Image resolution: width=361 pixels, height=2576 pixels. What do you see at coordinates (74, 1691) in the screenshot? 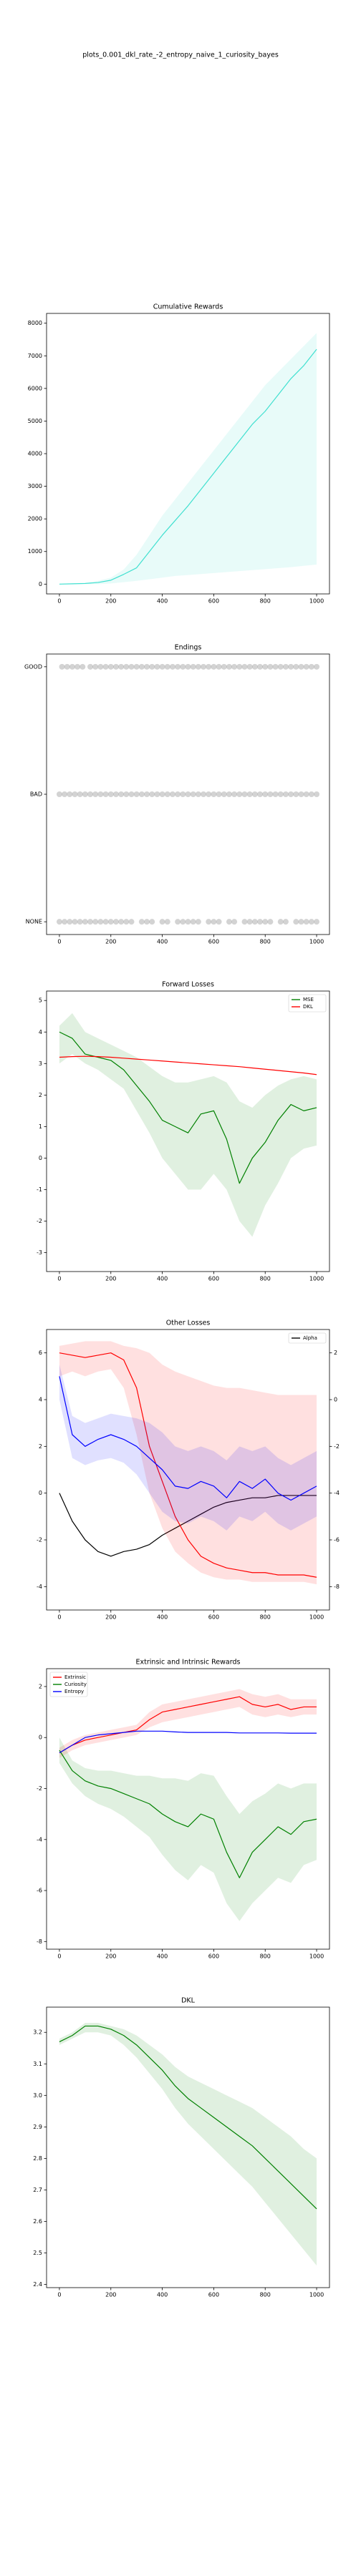
I see `legend-label: Entropy` at bounding box center [74, 1691].